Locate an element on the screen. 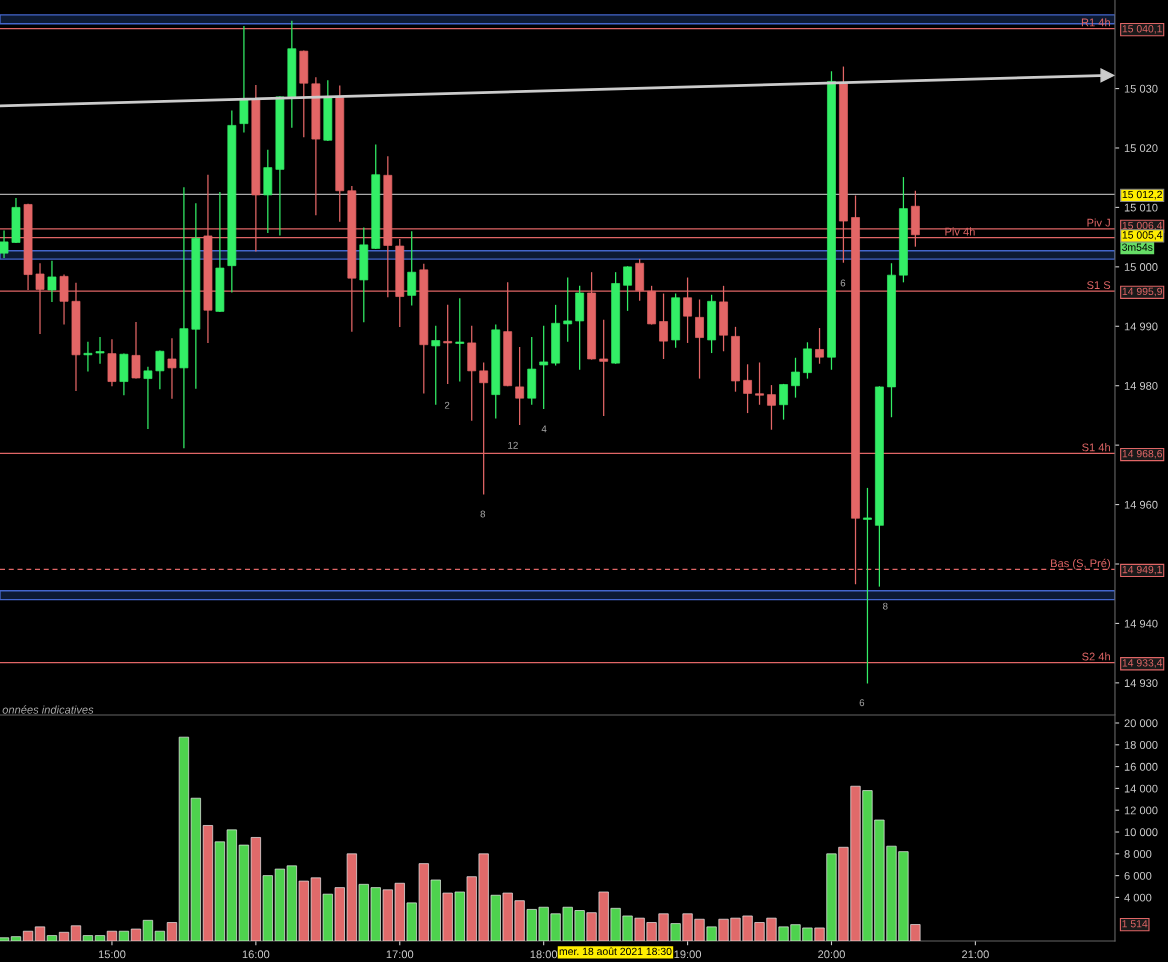  y2-tick-label: 14 968,6 is located at coordinates (1142, 454).